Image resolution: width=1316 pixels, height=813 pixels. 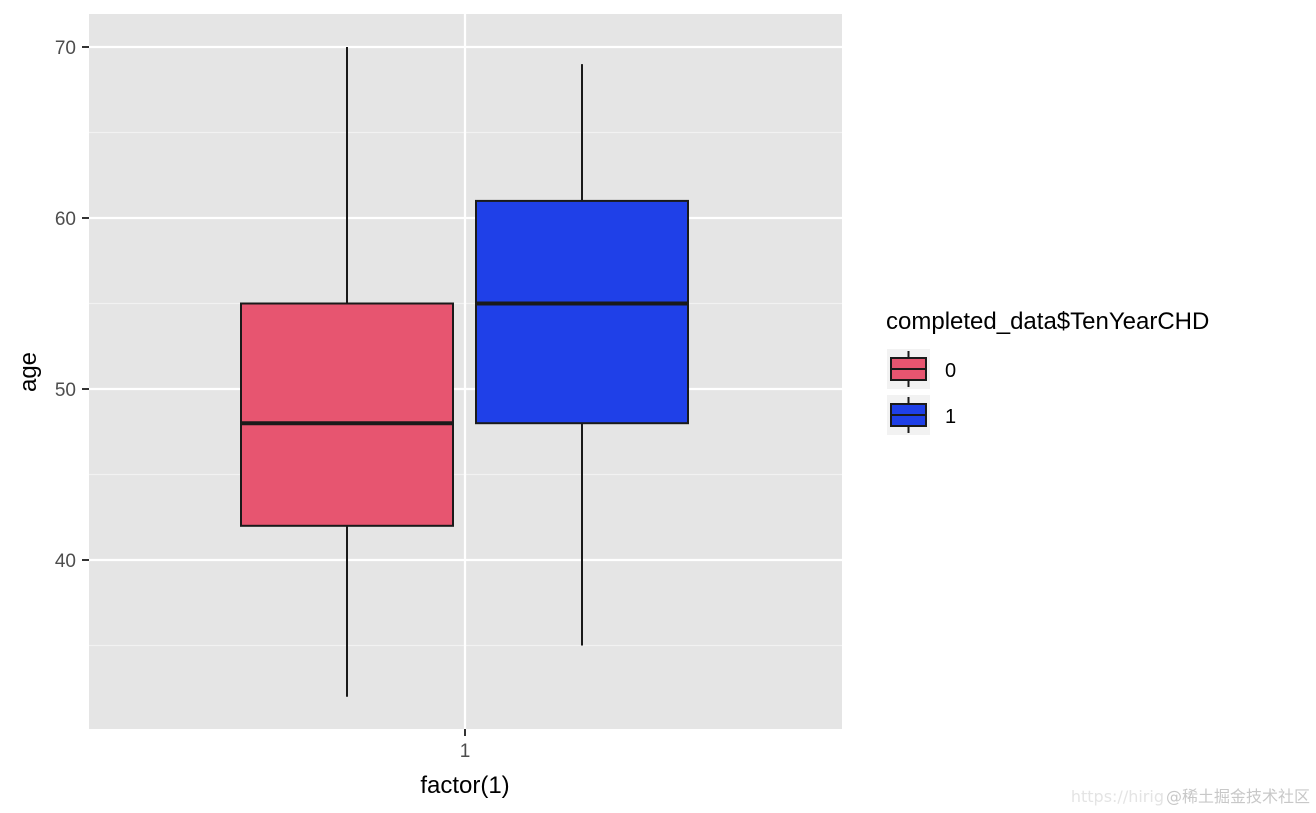 I want to click on watermark: https://hirig @稀土掘金技术社区, so click(x=1190, y=795).